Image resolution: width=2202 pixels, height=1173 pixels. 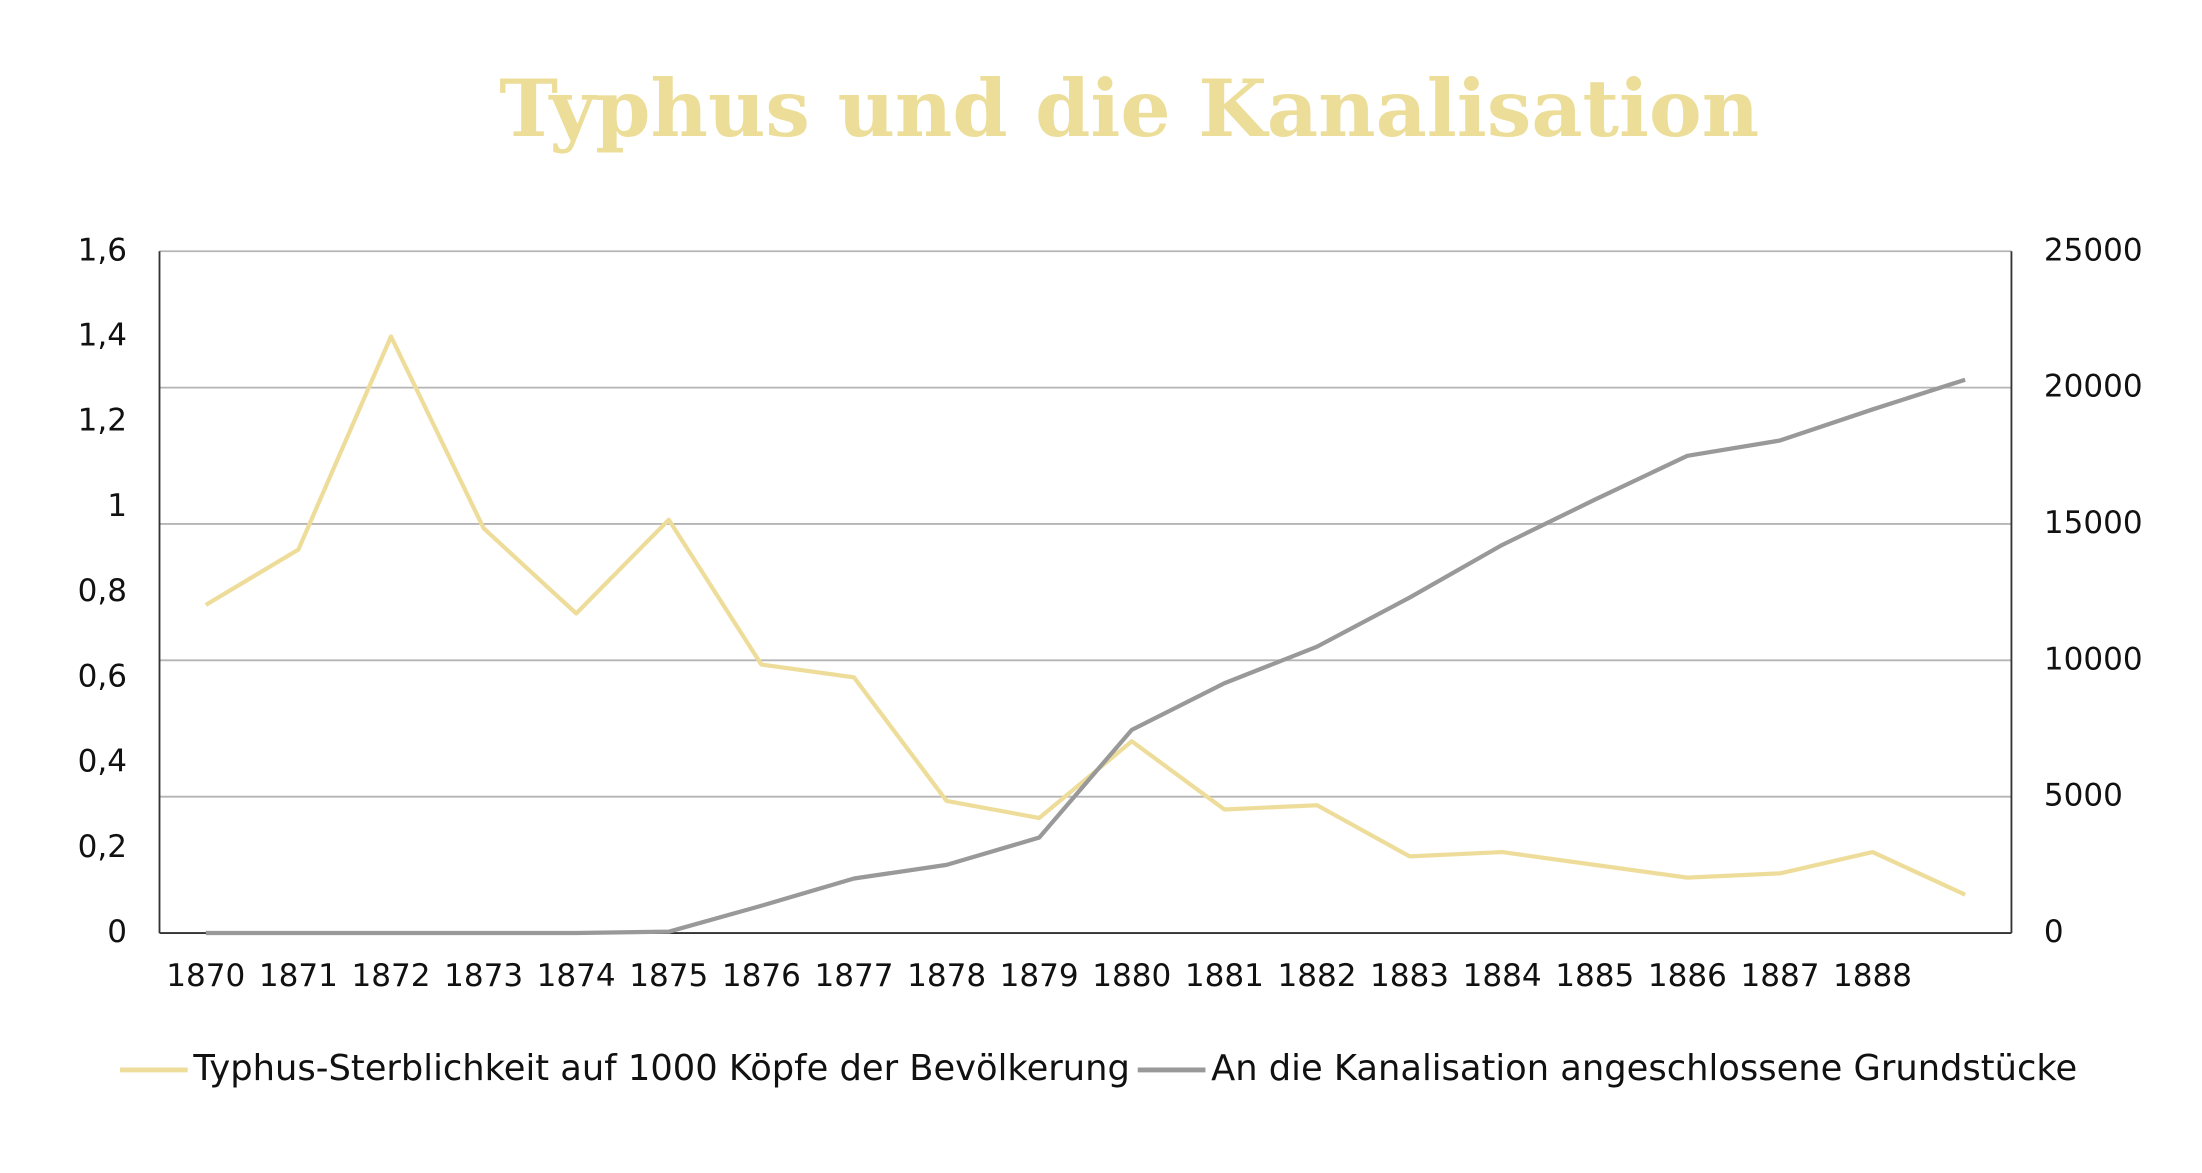 I want to click on y-tick-label: 0,2, so click(x=102, y=847).